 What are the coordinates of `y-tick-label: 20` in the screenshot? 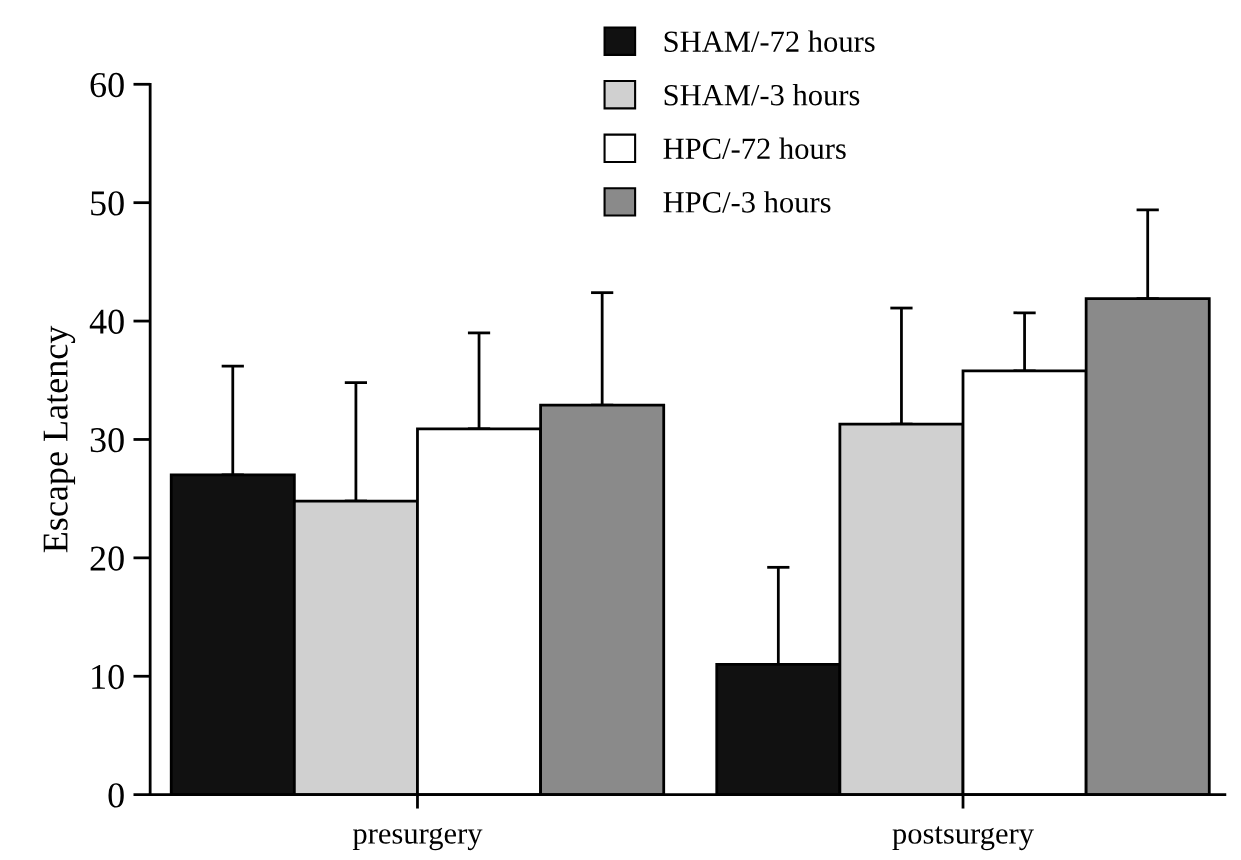 It's located at (107, 558).